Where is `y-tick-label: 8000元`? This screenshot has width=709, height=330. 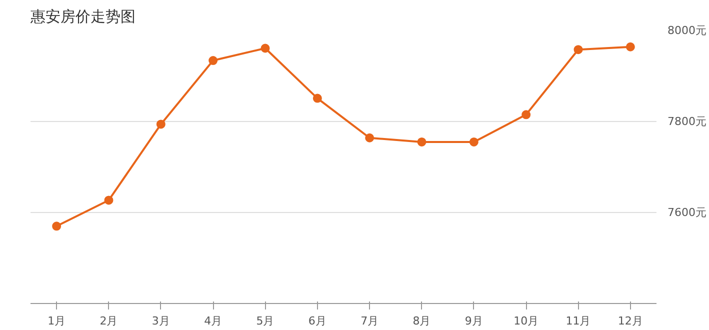 y-tick-label: 8000元 is located at coordinates (687, 30).